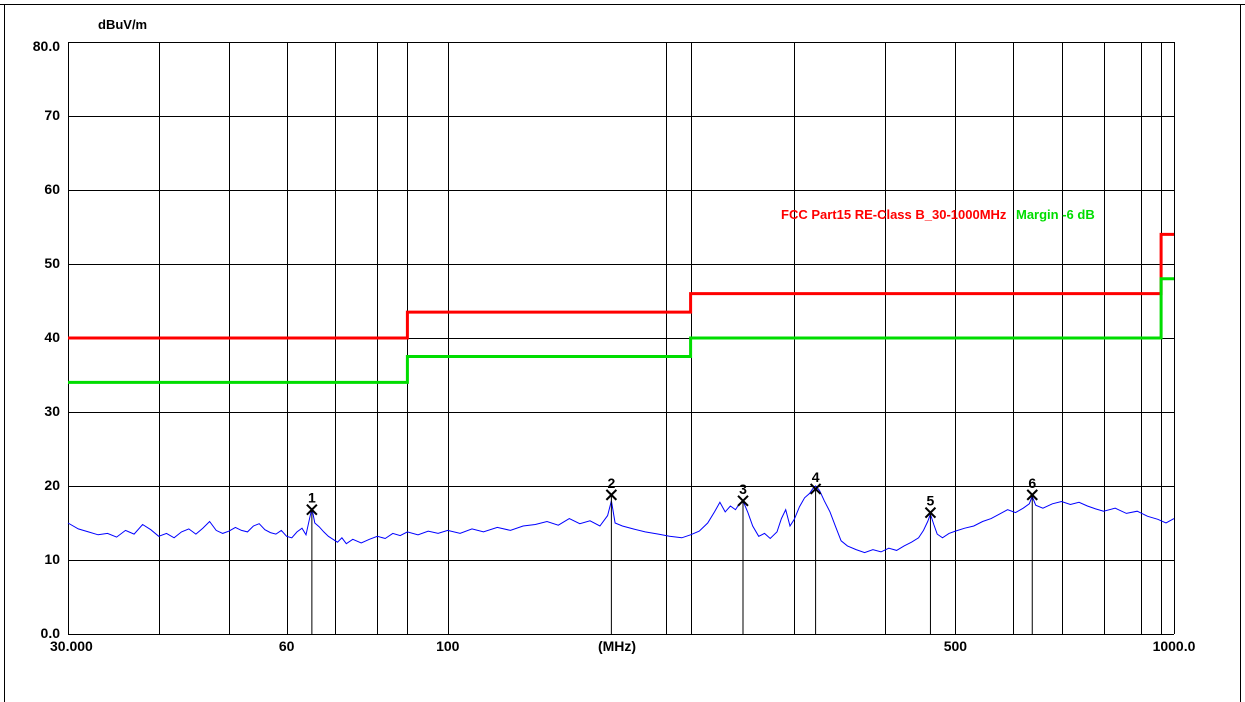  I want to click on x-tick-label: 100, so click(448, 646).